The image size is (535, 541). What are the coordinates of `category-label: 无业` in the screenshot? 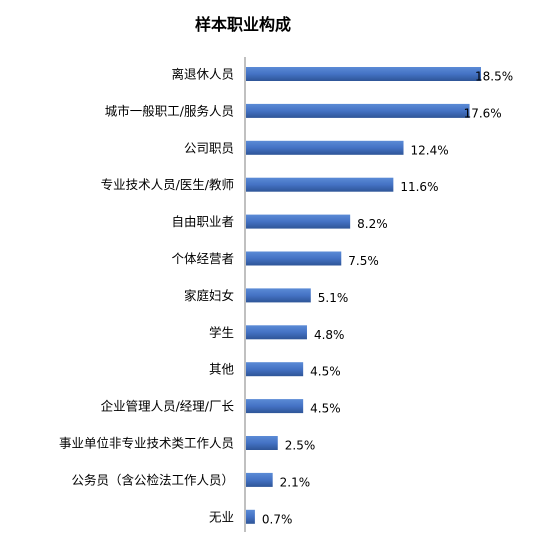 It's located at (221, 516).